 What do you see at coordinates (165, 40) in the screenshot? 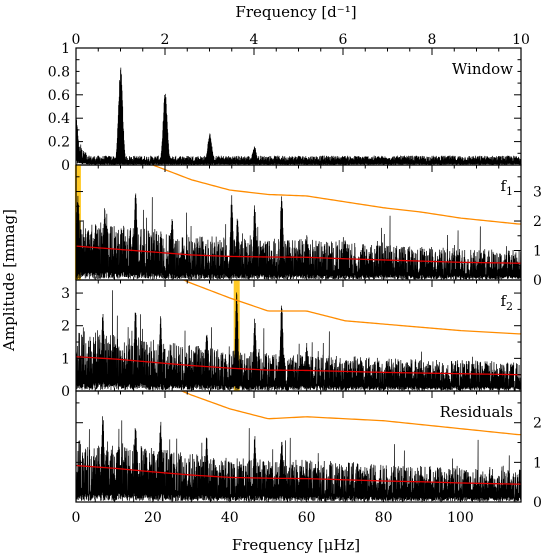
I see `top-tick-label: 2` at bounding box center [165, 40].